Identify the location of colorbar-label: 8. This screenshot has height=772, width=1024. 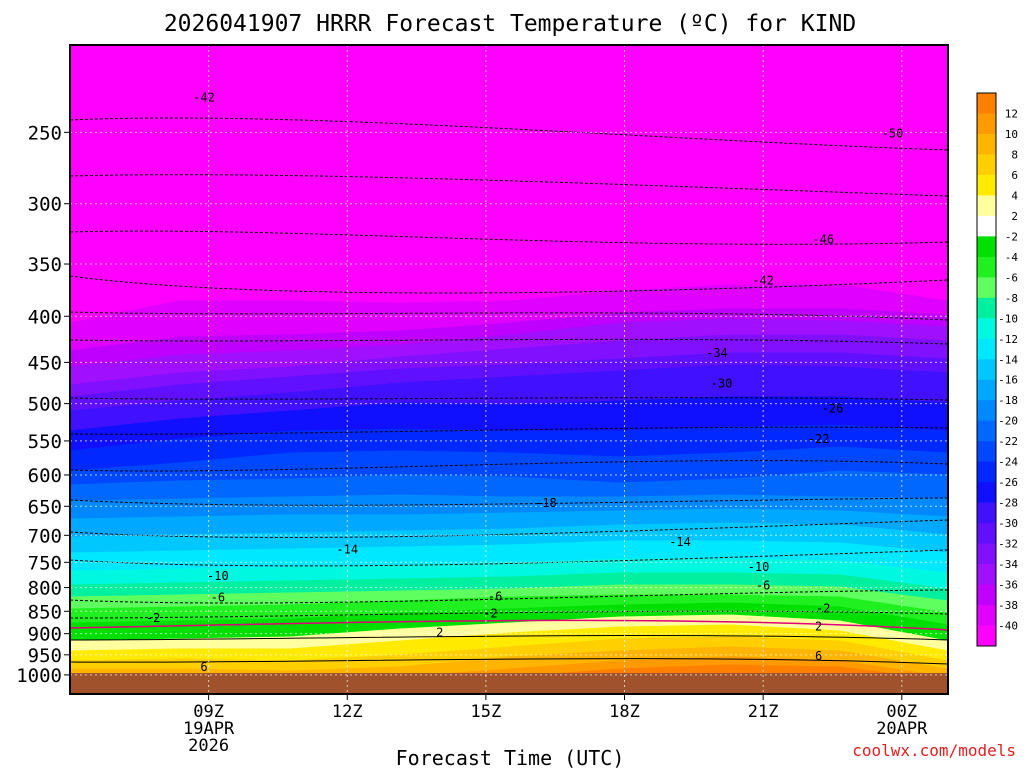
(1014, 154).